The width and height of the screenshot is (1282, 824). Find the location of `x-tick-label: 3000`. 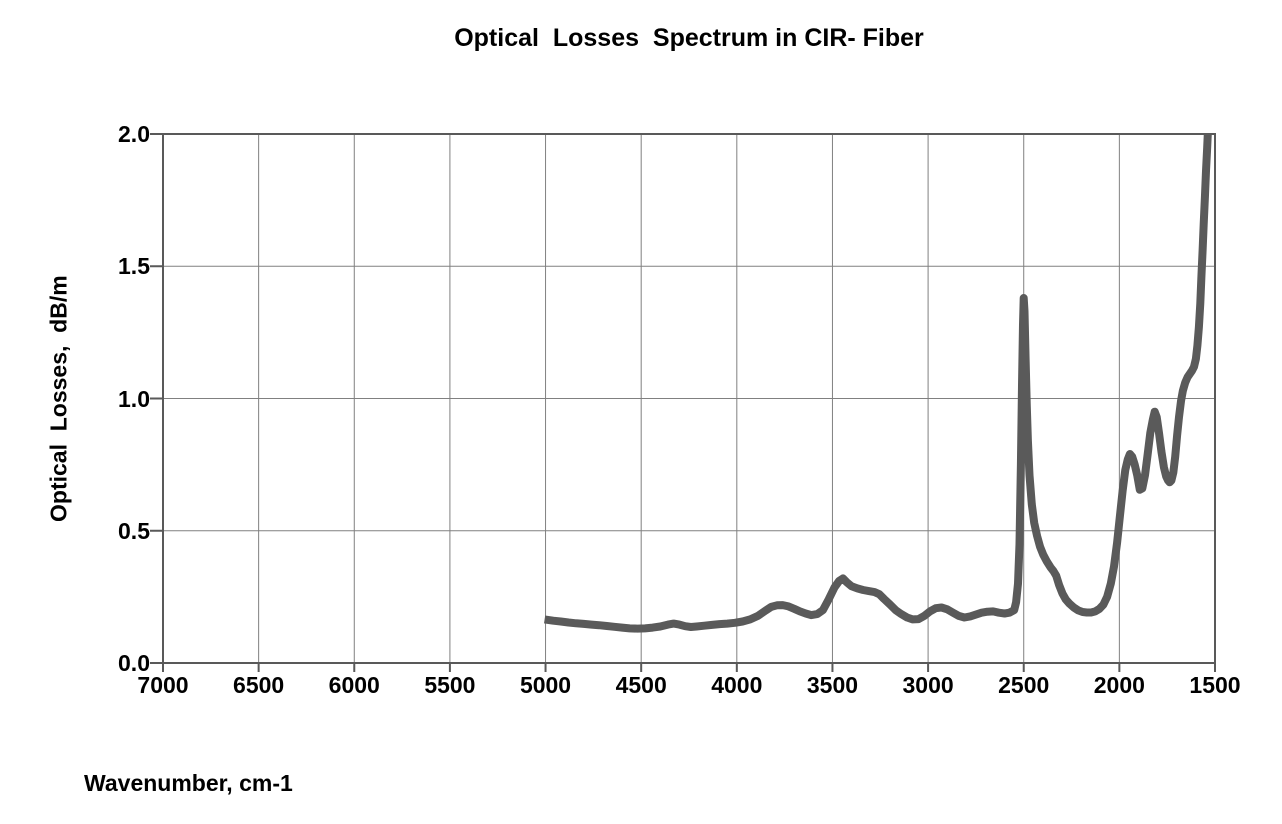

x-tick-label: 3000 is located at coordinates (928, 685).